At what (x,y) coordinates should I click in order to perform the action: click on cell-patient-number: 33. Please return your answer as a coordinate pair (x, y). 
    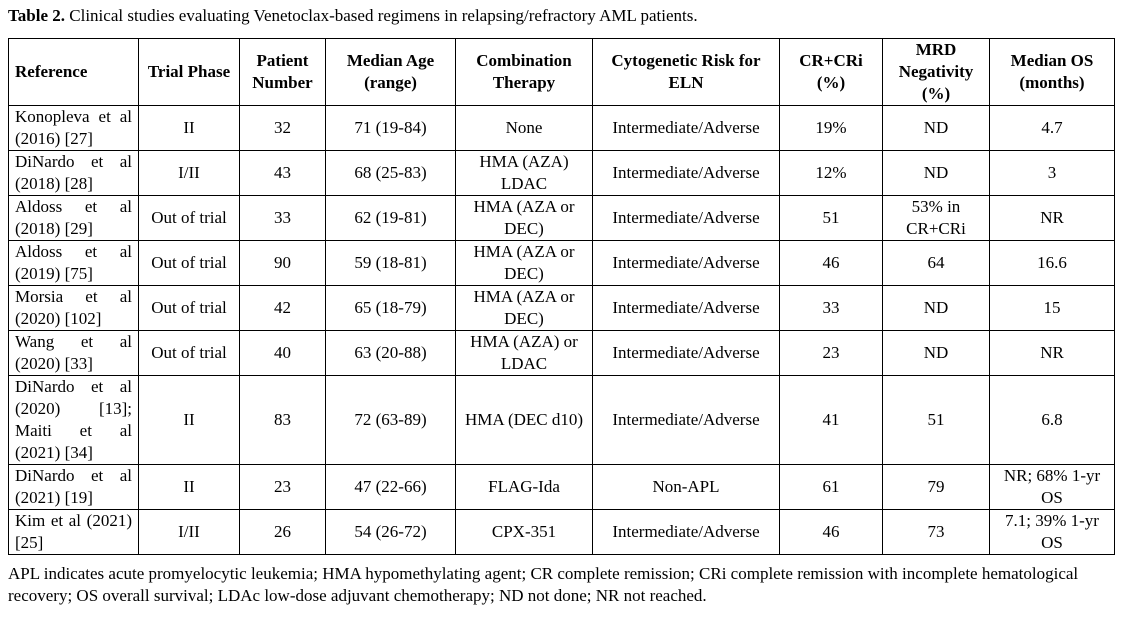
    Looking at the image, I should click on (282, 218).